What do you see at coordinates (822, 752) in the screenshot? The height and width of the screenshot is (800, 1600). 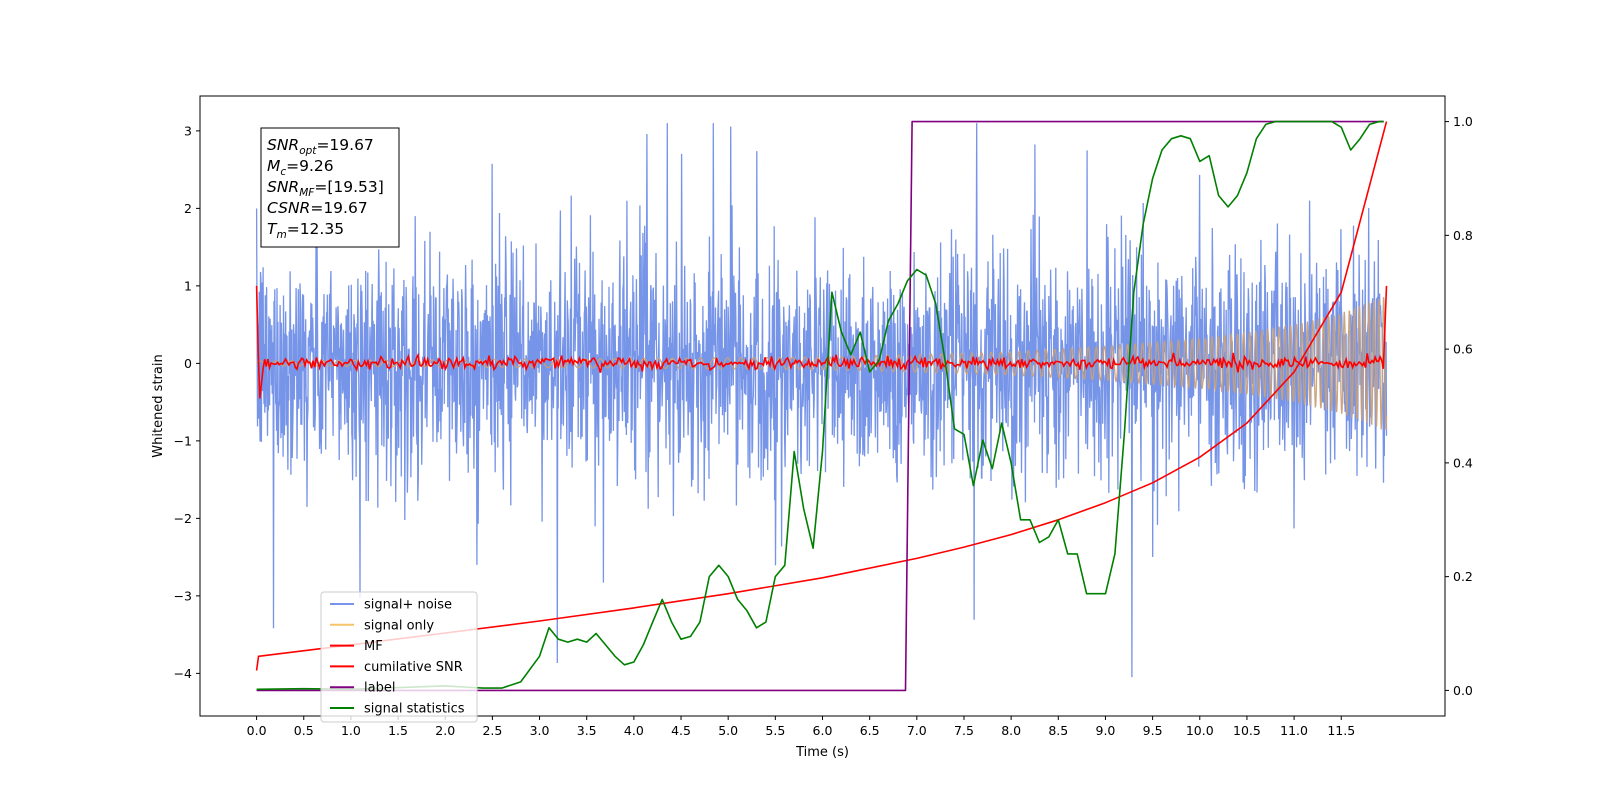 I see `x-axis-label: Time (s)` at bounding box center [822, 752].